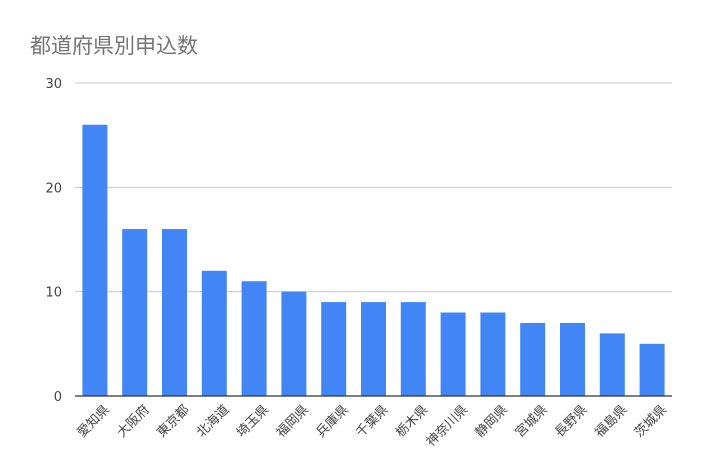 This screenshot has width=710, height=473. I want to click on x-tick-label: 静岡県, so click(492, 421).